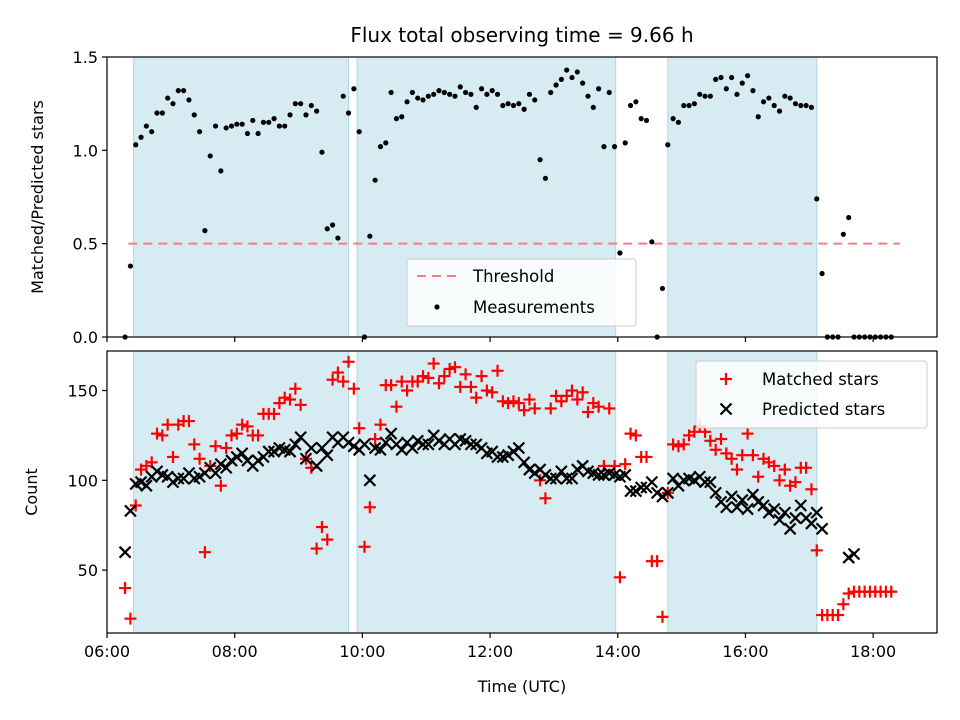 This screenshot has width=960, height=720. What do you see at coordinates (37, 197) in the screenshot?
I see `ratio-y-axis-label: Matched/Predicted stars` at bounding box center [37, 197].